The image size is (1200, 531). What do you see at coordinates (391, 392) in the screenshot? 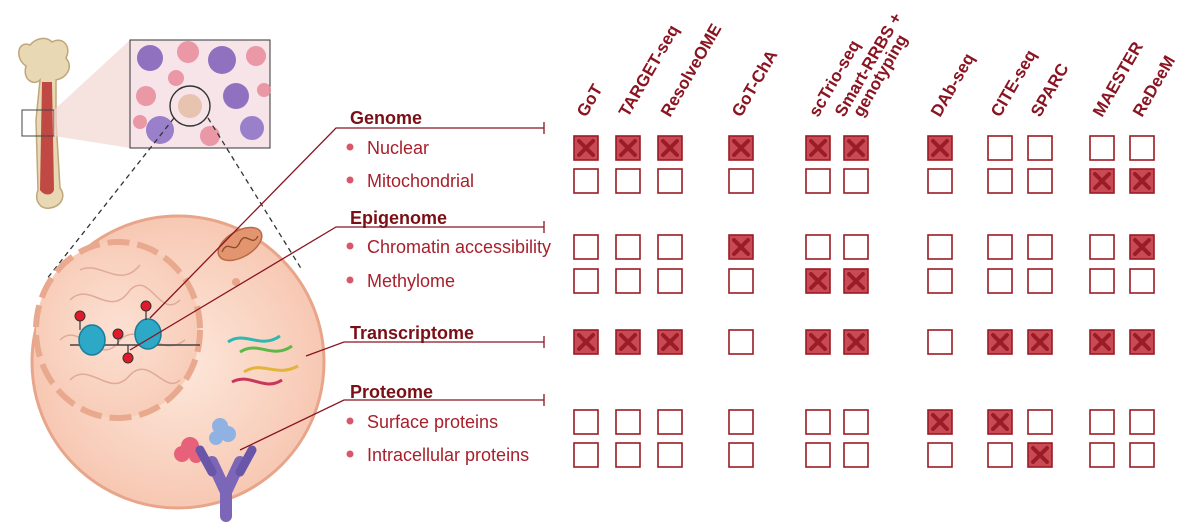
I see `category-label: Proteome` at bounding box center [391, 392].